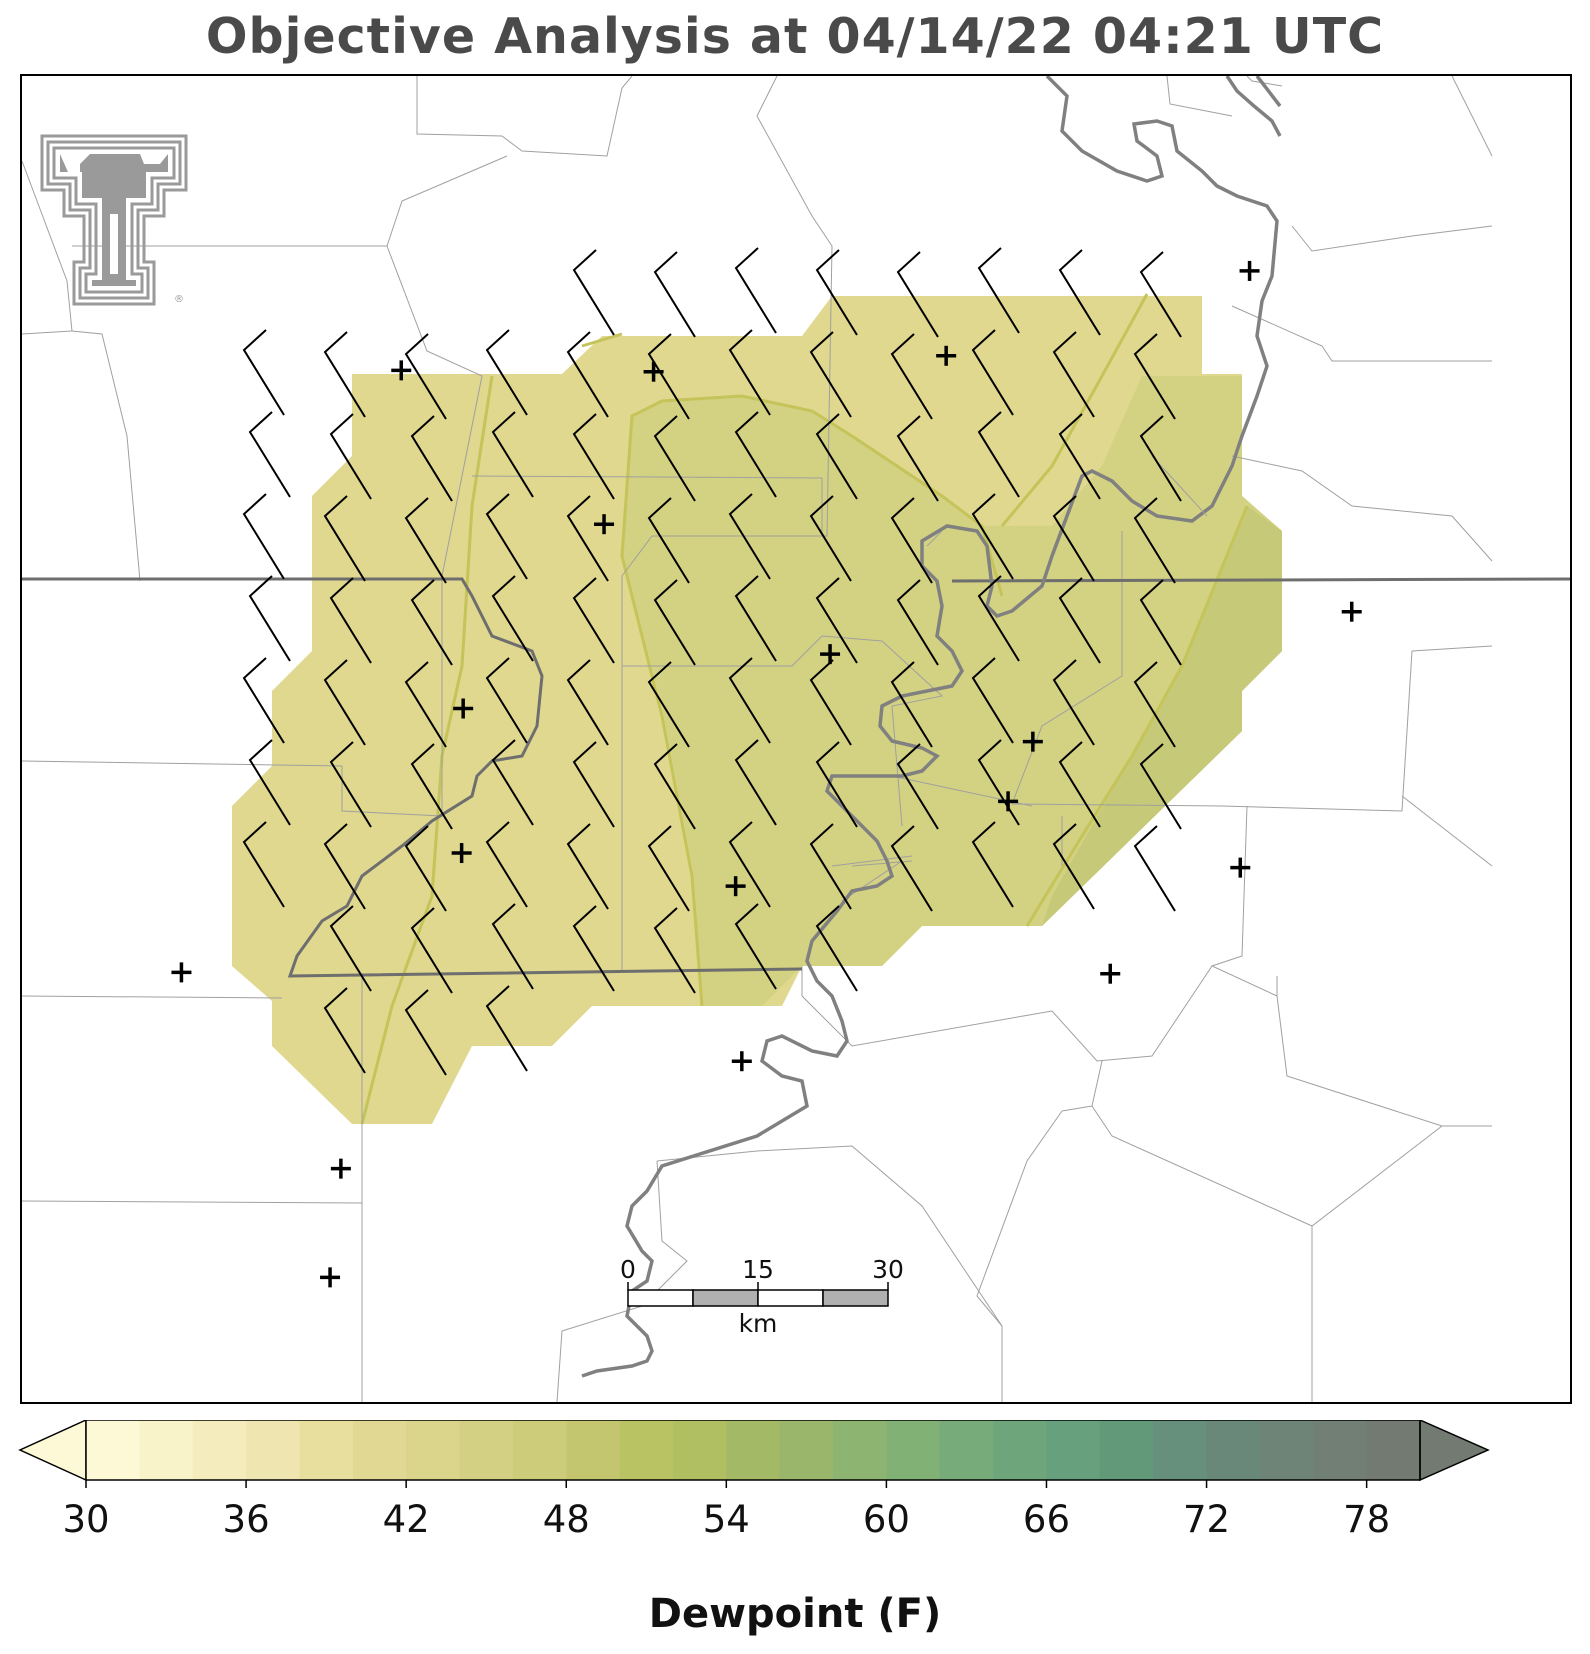 This screenshot has height=1654, width=1590. What do you see at coordinates (758, 1269) in the screenshot?
I see `scale-label-15: 15` at bounding box center [758, 1269].